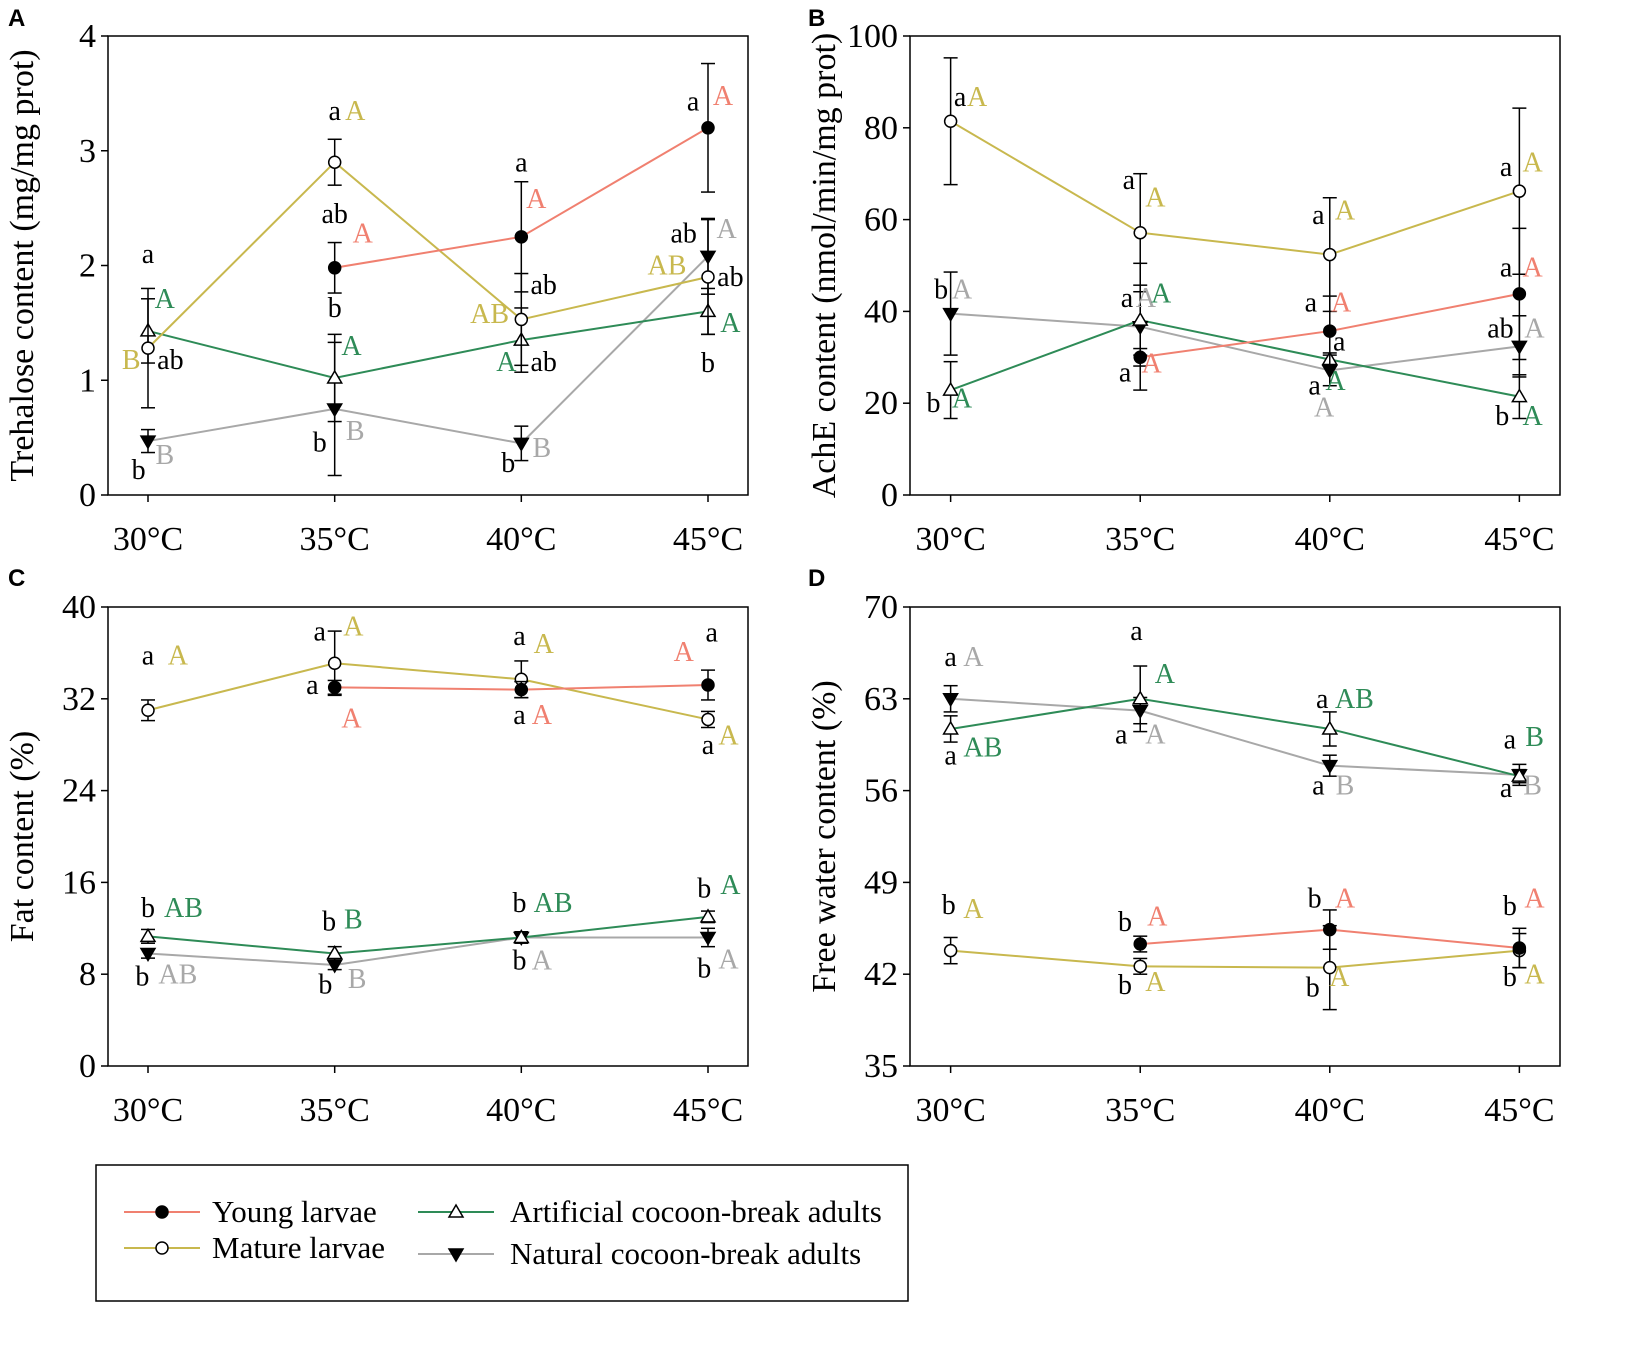 The height and width of the screenshot is (1365, 1637). What do you see at coordinates (87, 266) in the screenshot?
I see `y-tick-label: 2` at bounding box center [87, 266].